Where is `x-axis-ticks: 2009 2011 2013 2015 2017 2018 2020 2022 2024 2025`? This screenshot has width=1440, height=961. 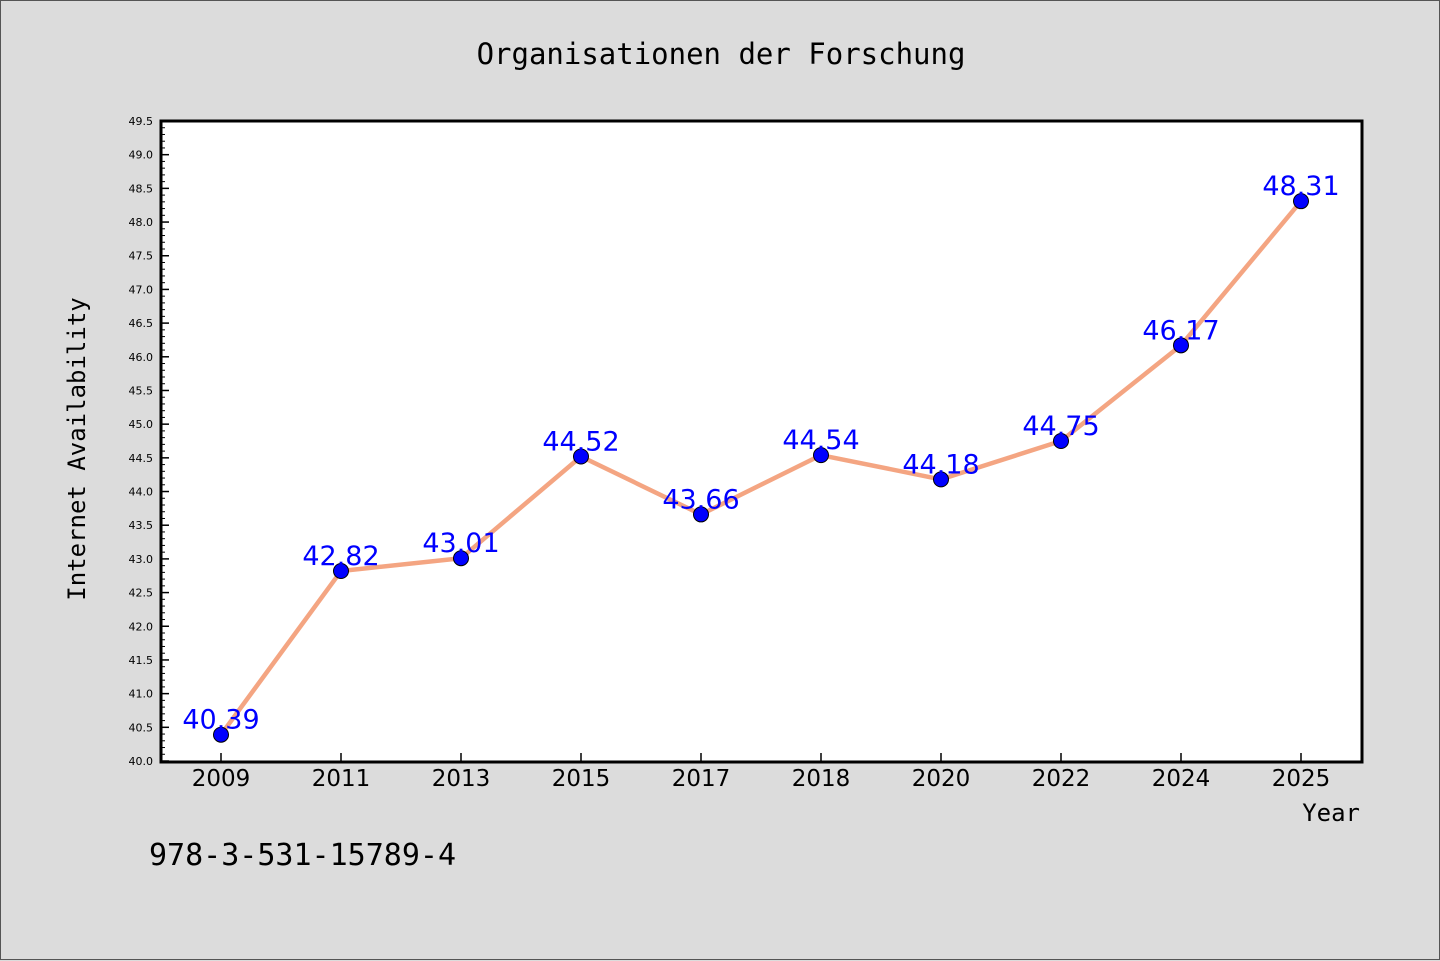 x-axis-ticks: 2009 2011 2013 2015 2017 2018 2020 2022 2024 2025 is located at coordinates (761, 772).